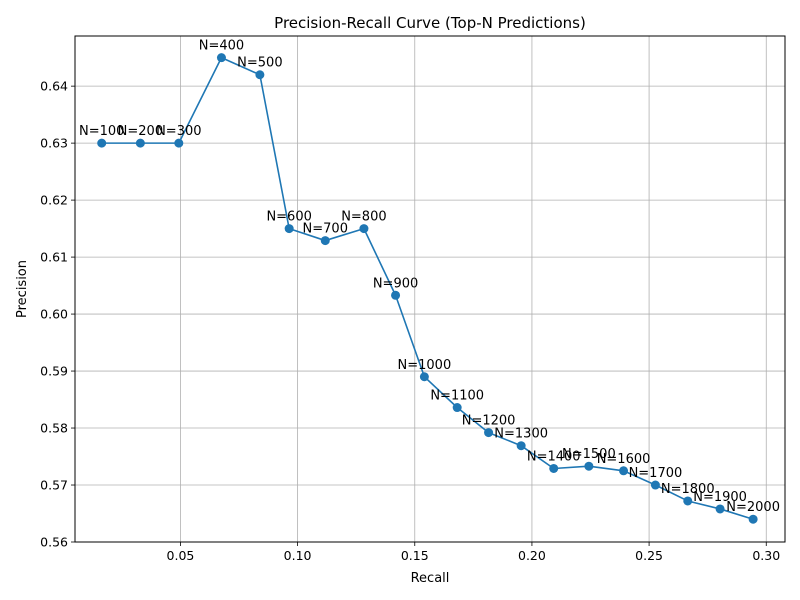 The width and height of the screenshot is (800, 600). Describe the element at coordinates (22, 289) in the screenshot. I see `y-axis-title: Precision` at that location.